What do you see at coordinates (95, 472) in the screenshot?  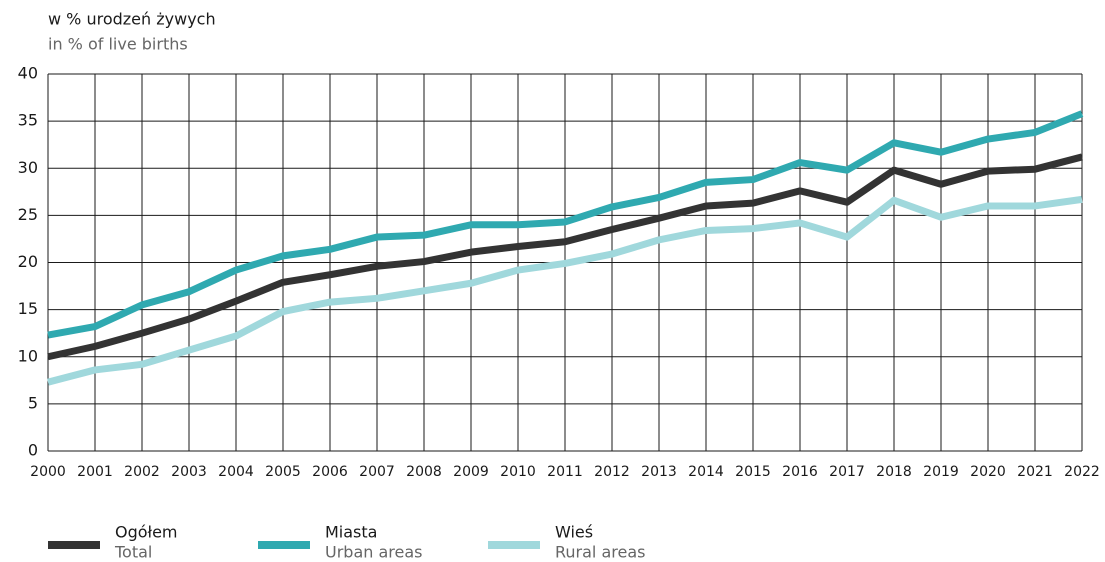 I see `x-tick-label: 2001` at bounding box center [95, 472].